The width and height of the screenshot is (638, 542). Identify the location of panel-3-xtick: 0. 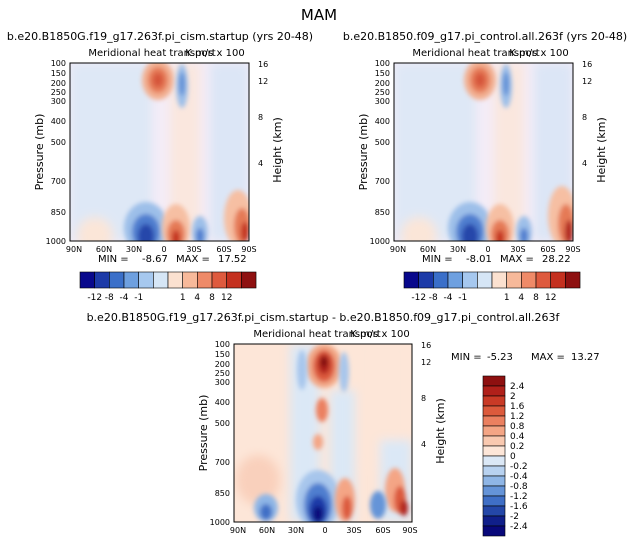
(324, 530).